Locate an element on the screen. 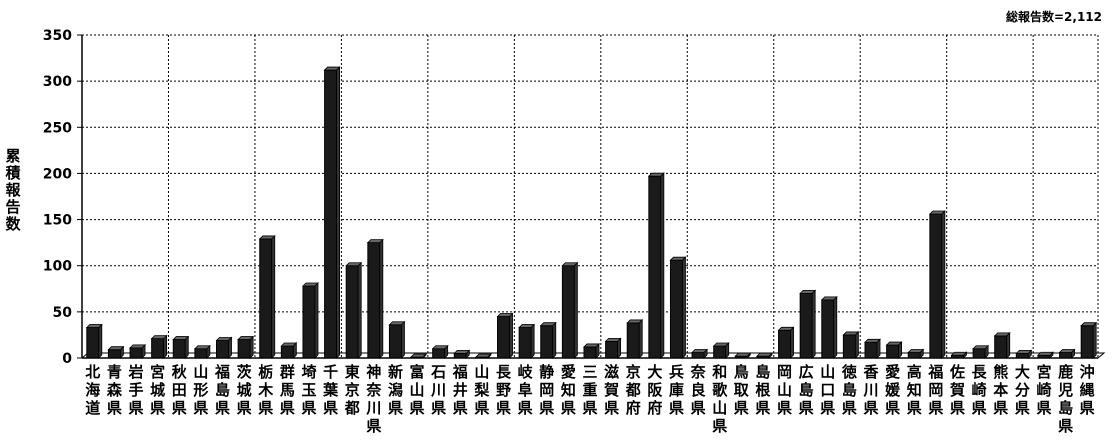  bar-徳島県 is located at coordinates (851, 344).